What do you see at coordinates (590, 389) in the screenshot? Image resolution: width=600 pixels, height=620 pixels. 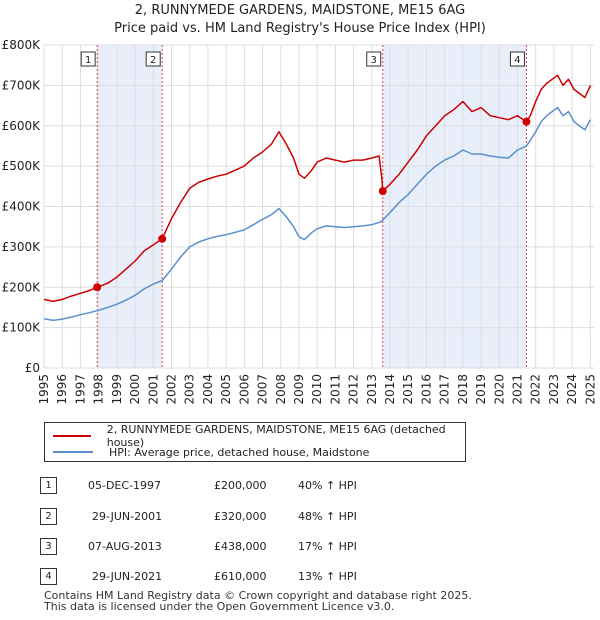 I see `x-tick-label: 2025` at bounding box center [590, 389].